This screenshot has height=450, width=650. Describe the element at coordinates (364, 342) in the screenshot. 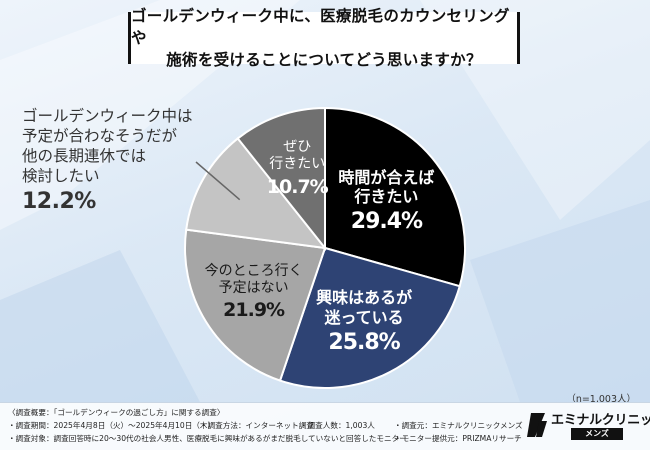

I see `slice-value-2: 25.8%` at that location.